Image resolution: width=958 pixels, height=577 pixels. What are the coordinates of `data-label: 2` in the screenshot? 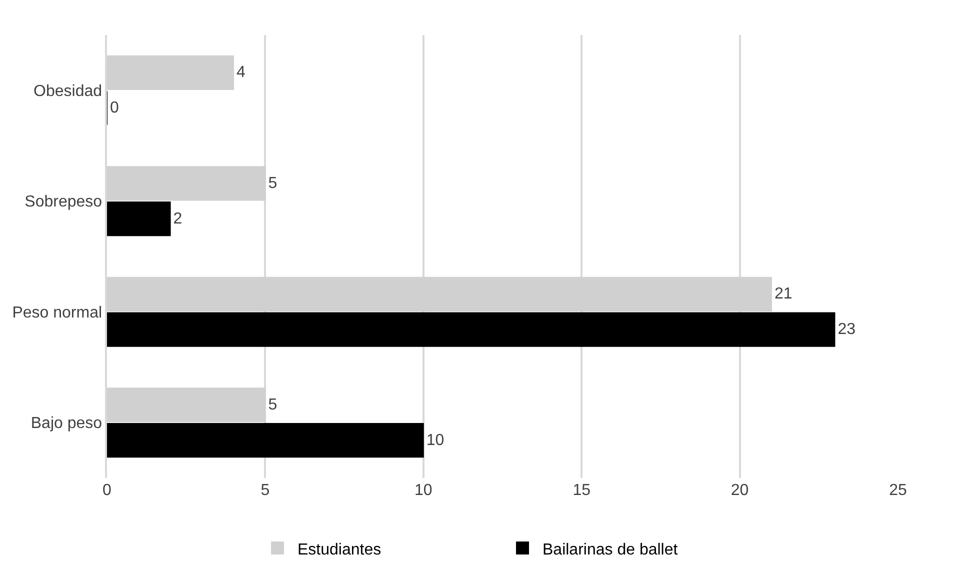 It's located at (177, 219).